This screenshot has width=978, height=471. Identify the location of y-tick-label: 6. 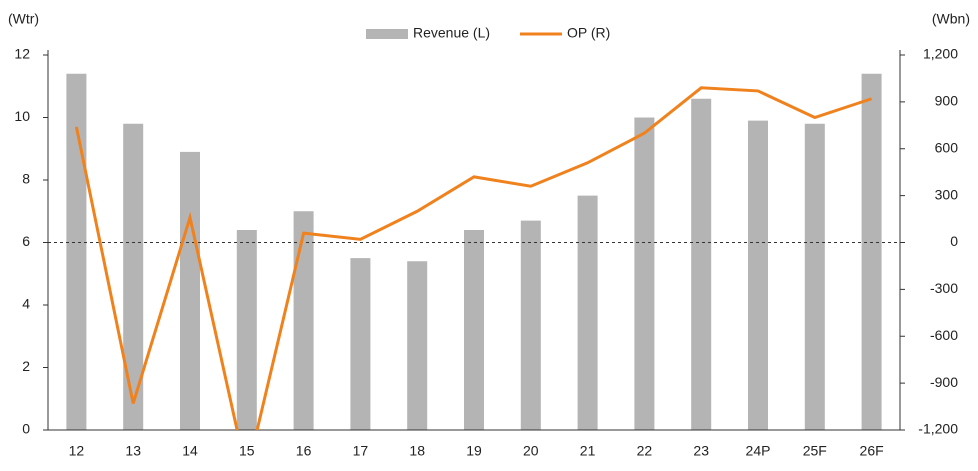
(26, 241).